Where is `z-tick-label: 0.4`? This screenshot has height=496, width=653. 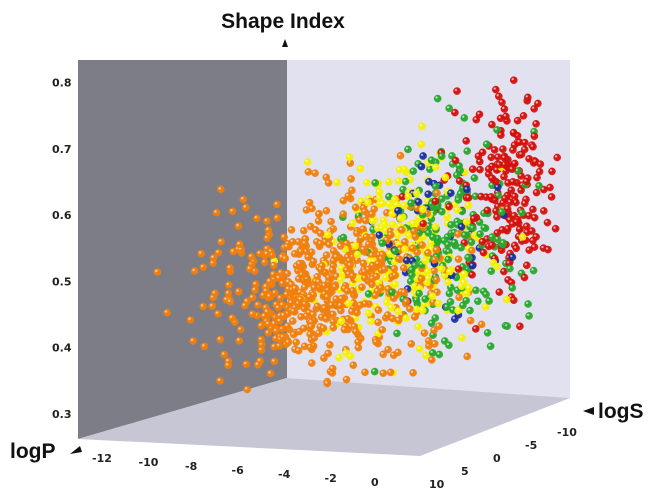 z-tick-label: 0.4 is located at coordinates (62, 348).